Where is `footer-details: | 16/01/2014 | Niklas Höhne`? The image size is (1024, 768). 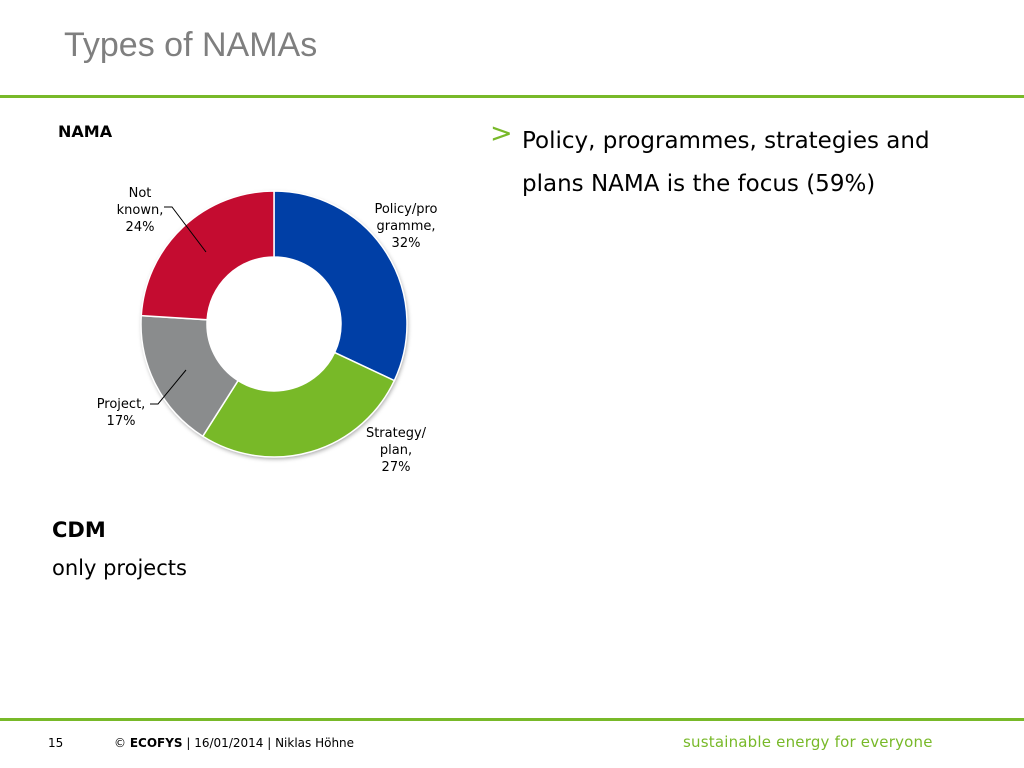 footer-details: | 16/01/2014 | Niklas Höhne is located at coordinates (268, 743).